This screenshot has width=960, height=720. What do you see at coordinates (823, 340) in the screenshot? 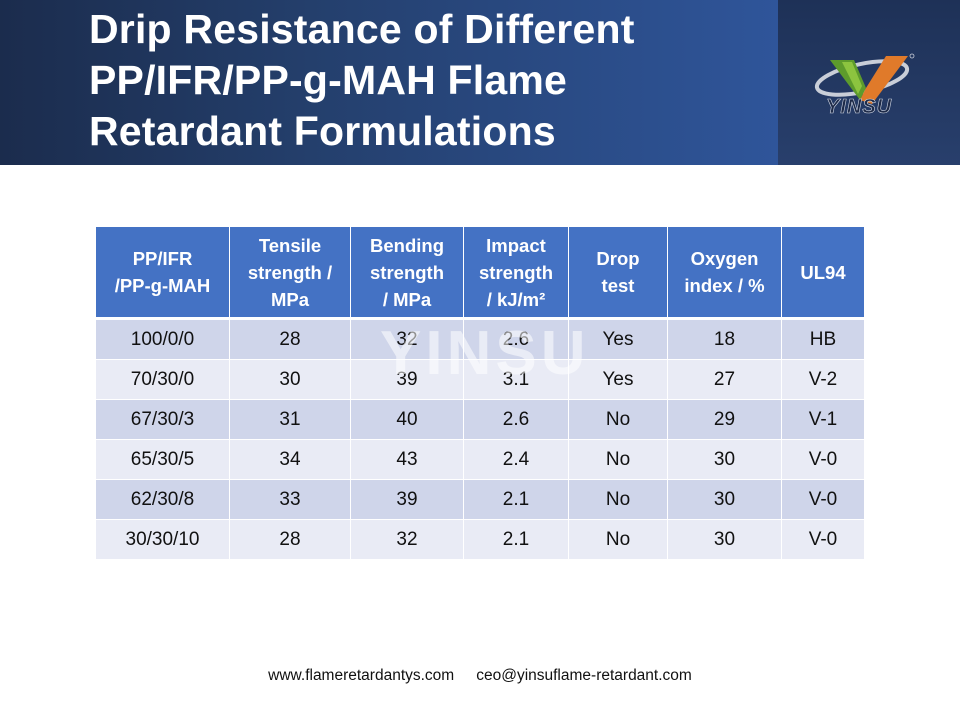
I see `table-cell: HB` at bounding box center [823, 340].